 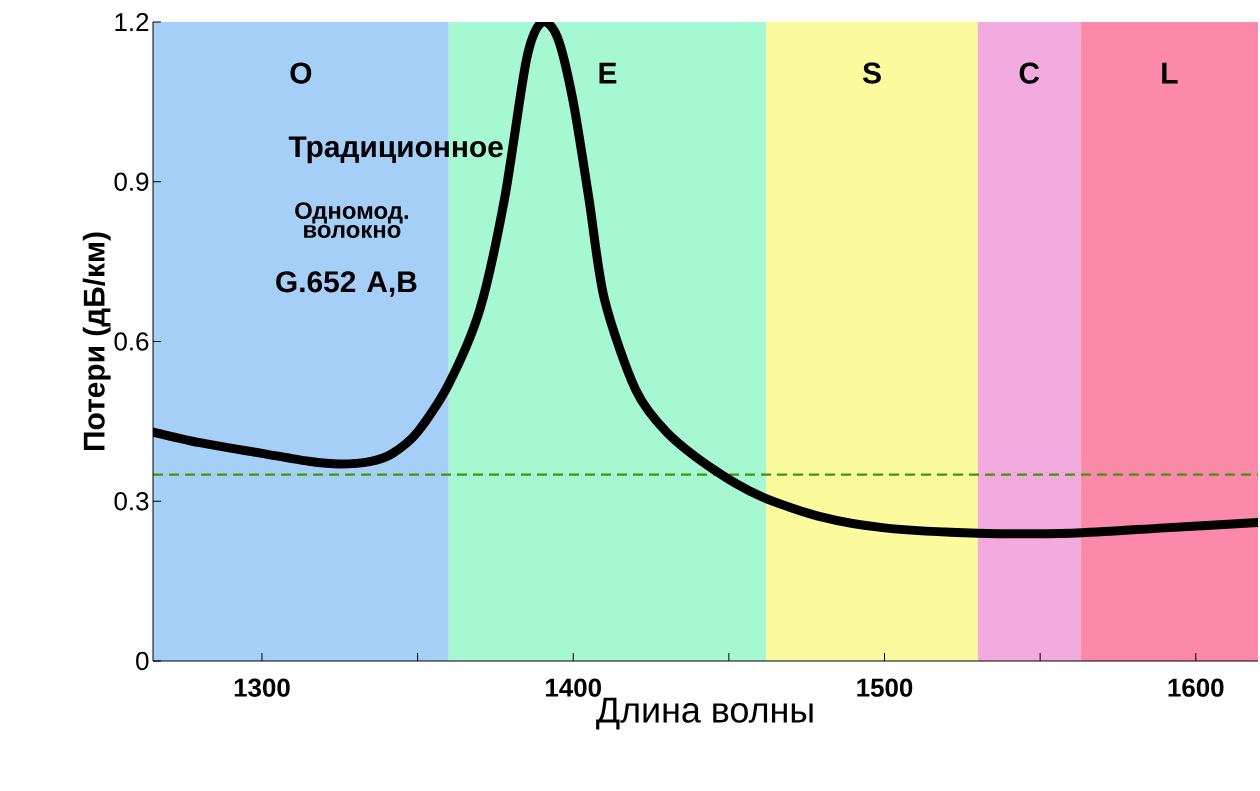 What do you see at coordinates (142, 661) in the screenshot?
I see `y-tick-label: 0` at bounding box center [142, 661].